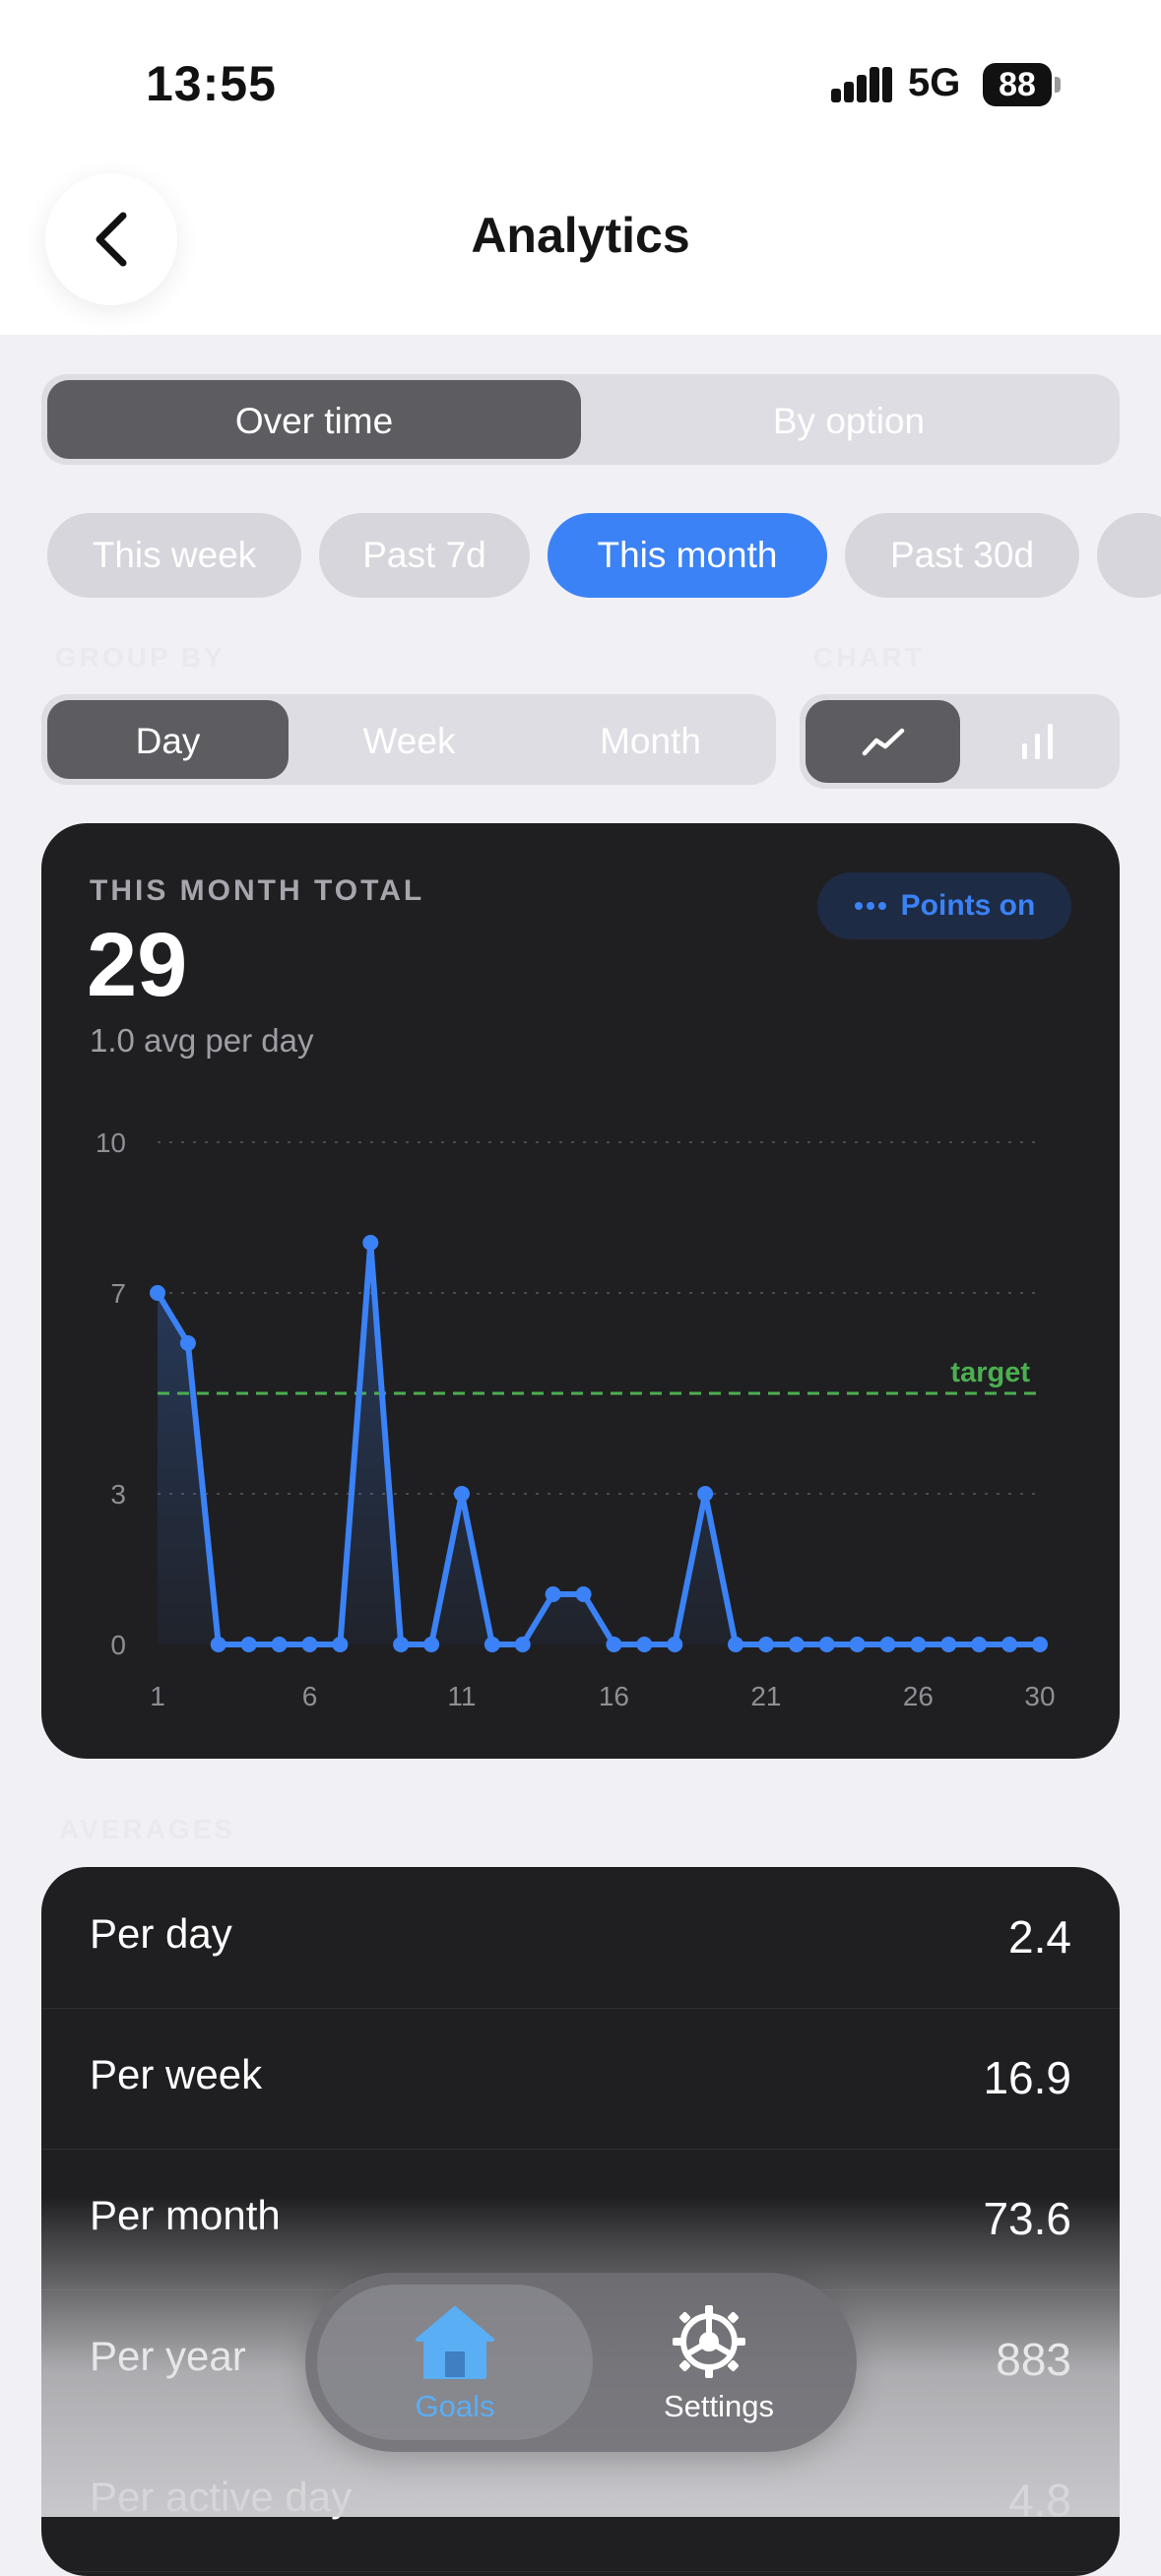  Describe the element at coordinates (424, 555) in the screenshot. I see `range-pill-past-7d: Past 7d` at that location.